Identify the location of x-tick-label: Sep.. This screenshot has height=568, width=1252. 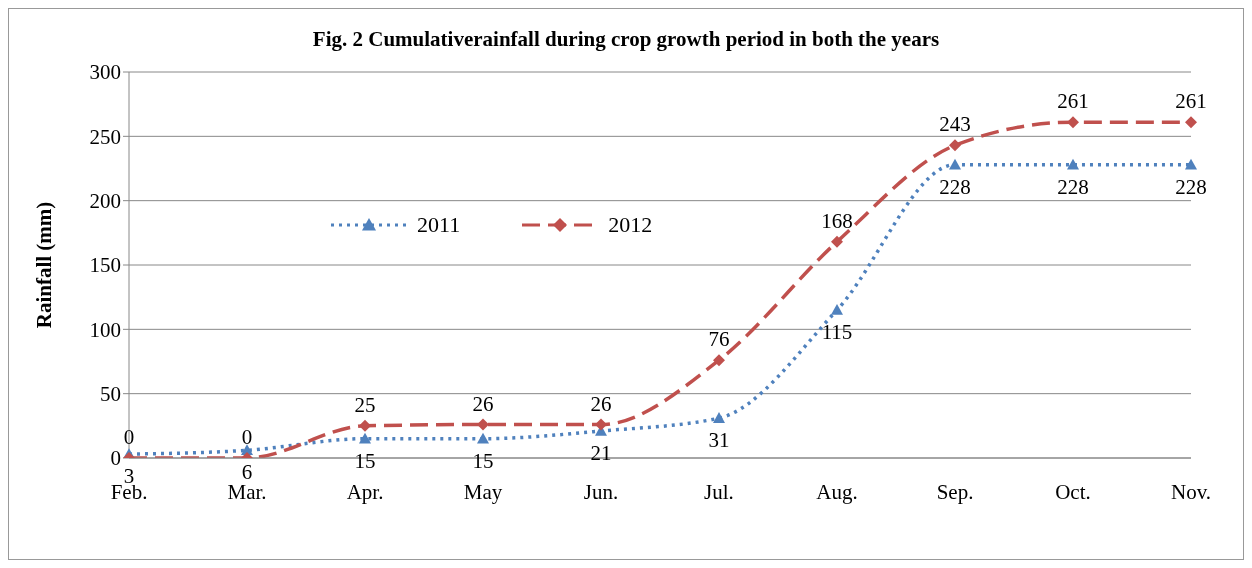
(955, 491).